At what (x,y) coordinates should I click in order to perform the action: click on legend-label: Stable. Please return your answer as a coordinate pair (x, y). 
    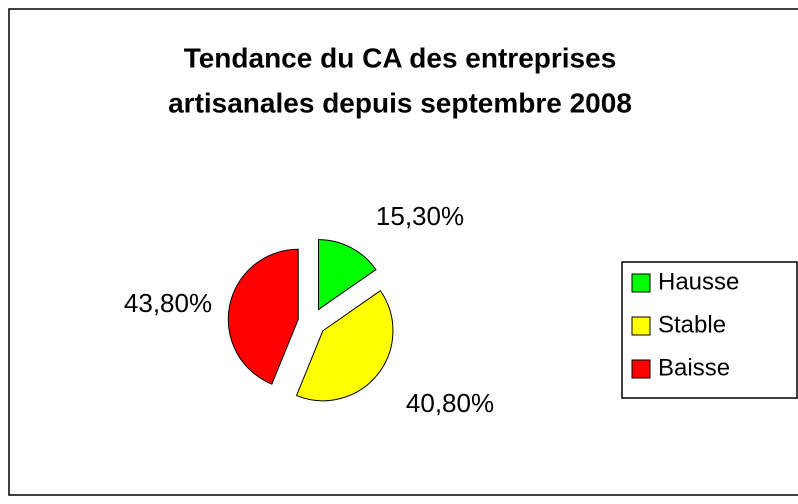
    Looking at the image, I should click on (692, 324).